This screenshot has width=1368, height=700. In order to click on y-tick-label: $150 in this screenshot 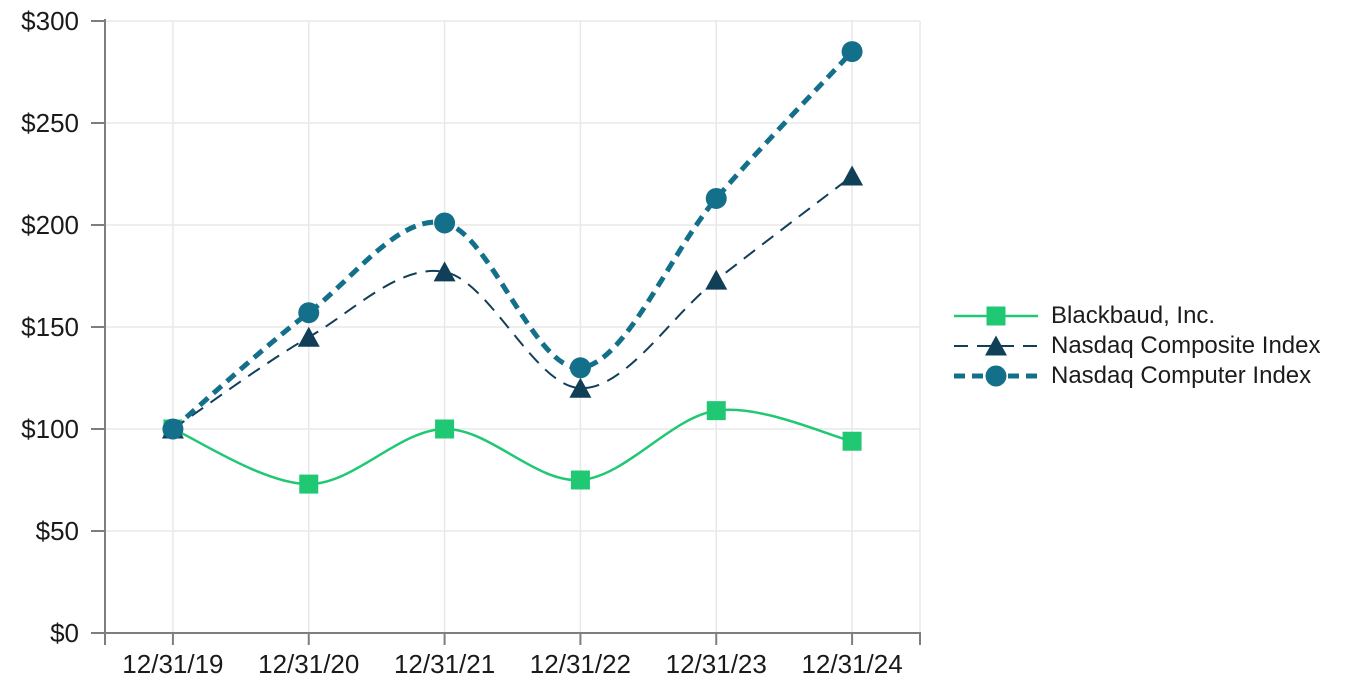, I will do `click(50, 327)`.